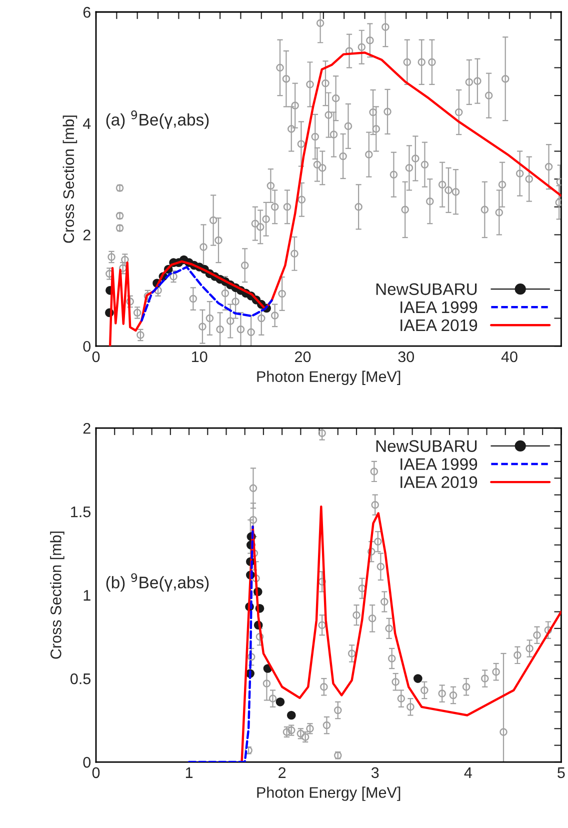 This screenshot has width=568, height=828. I want to click on y-tick-label: 6, so click(86, 12).